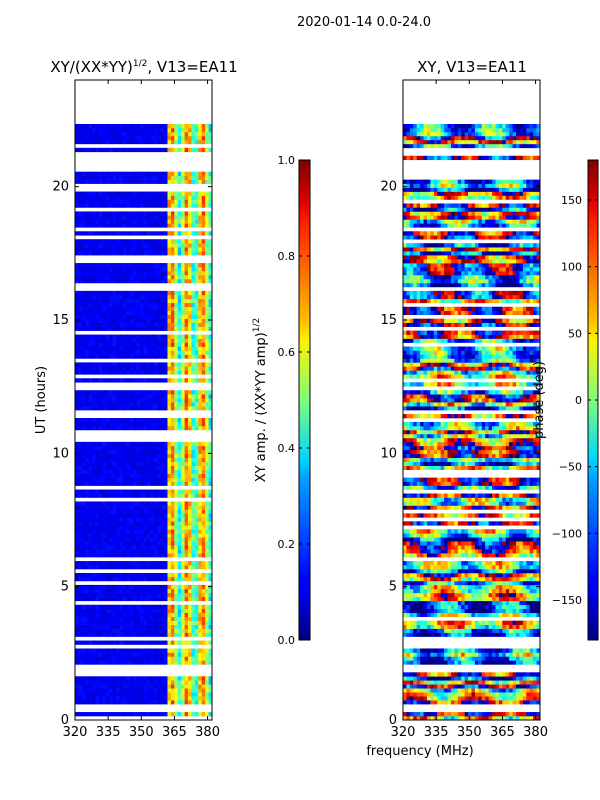 This screenshot has height=800, width=600. Describe the element at coordinates (364, 22) in the screenshot. I see `figure-title: 2020-01-14 0.0-24.0` at that location.